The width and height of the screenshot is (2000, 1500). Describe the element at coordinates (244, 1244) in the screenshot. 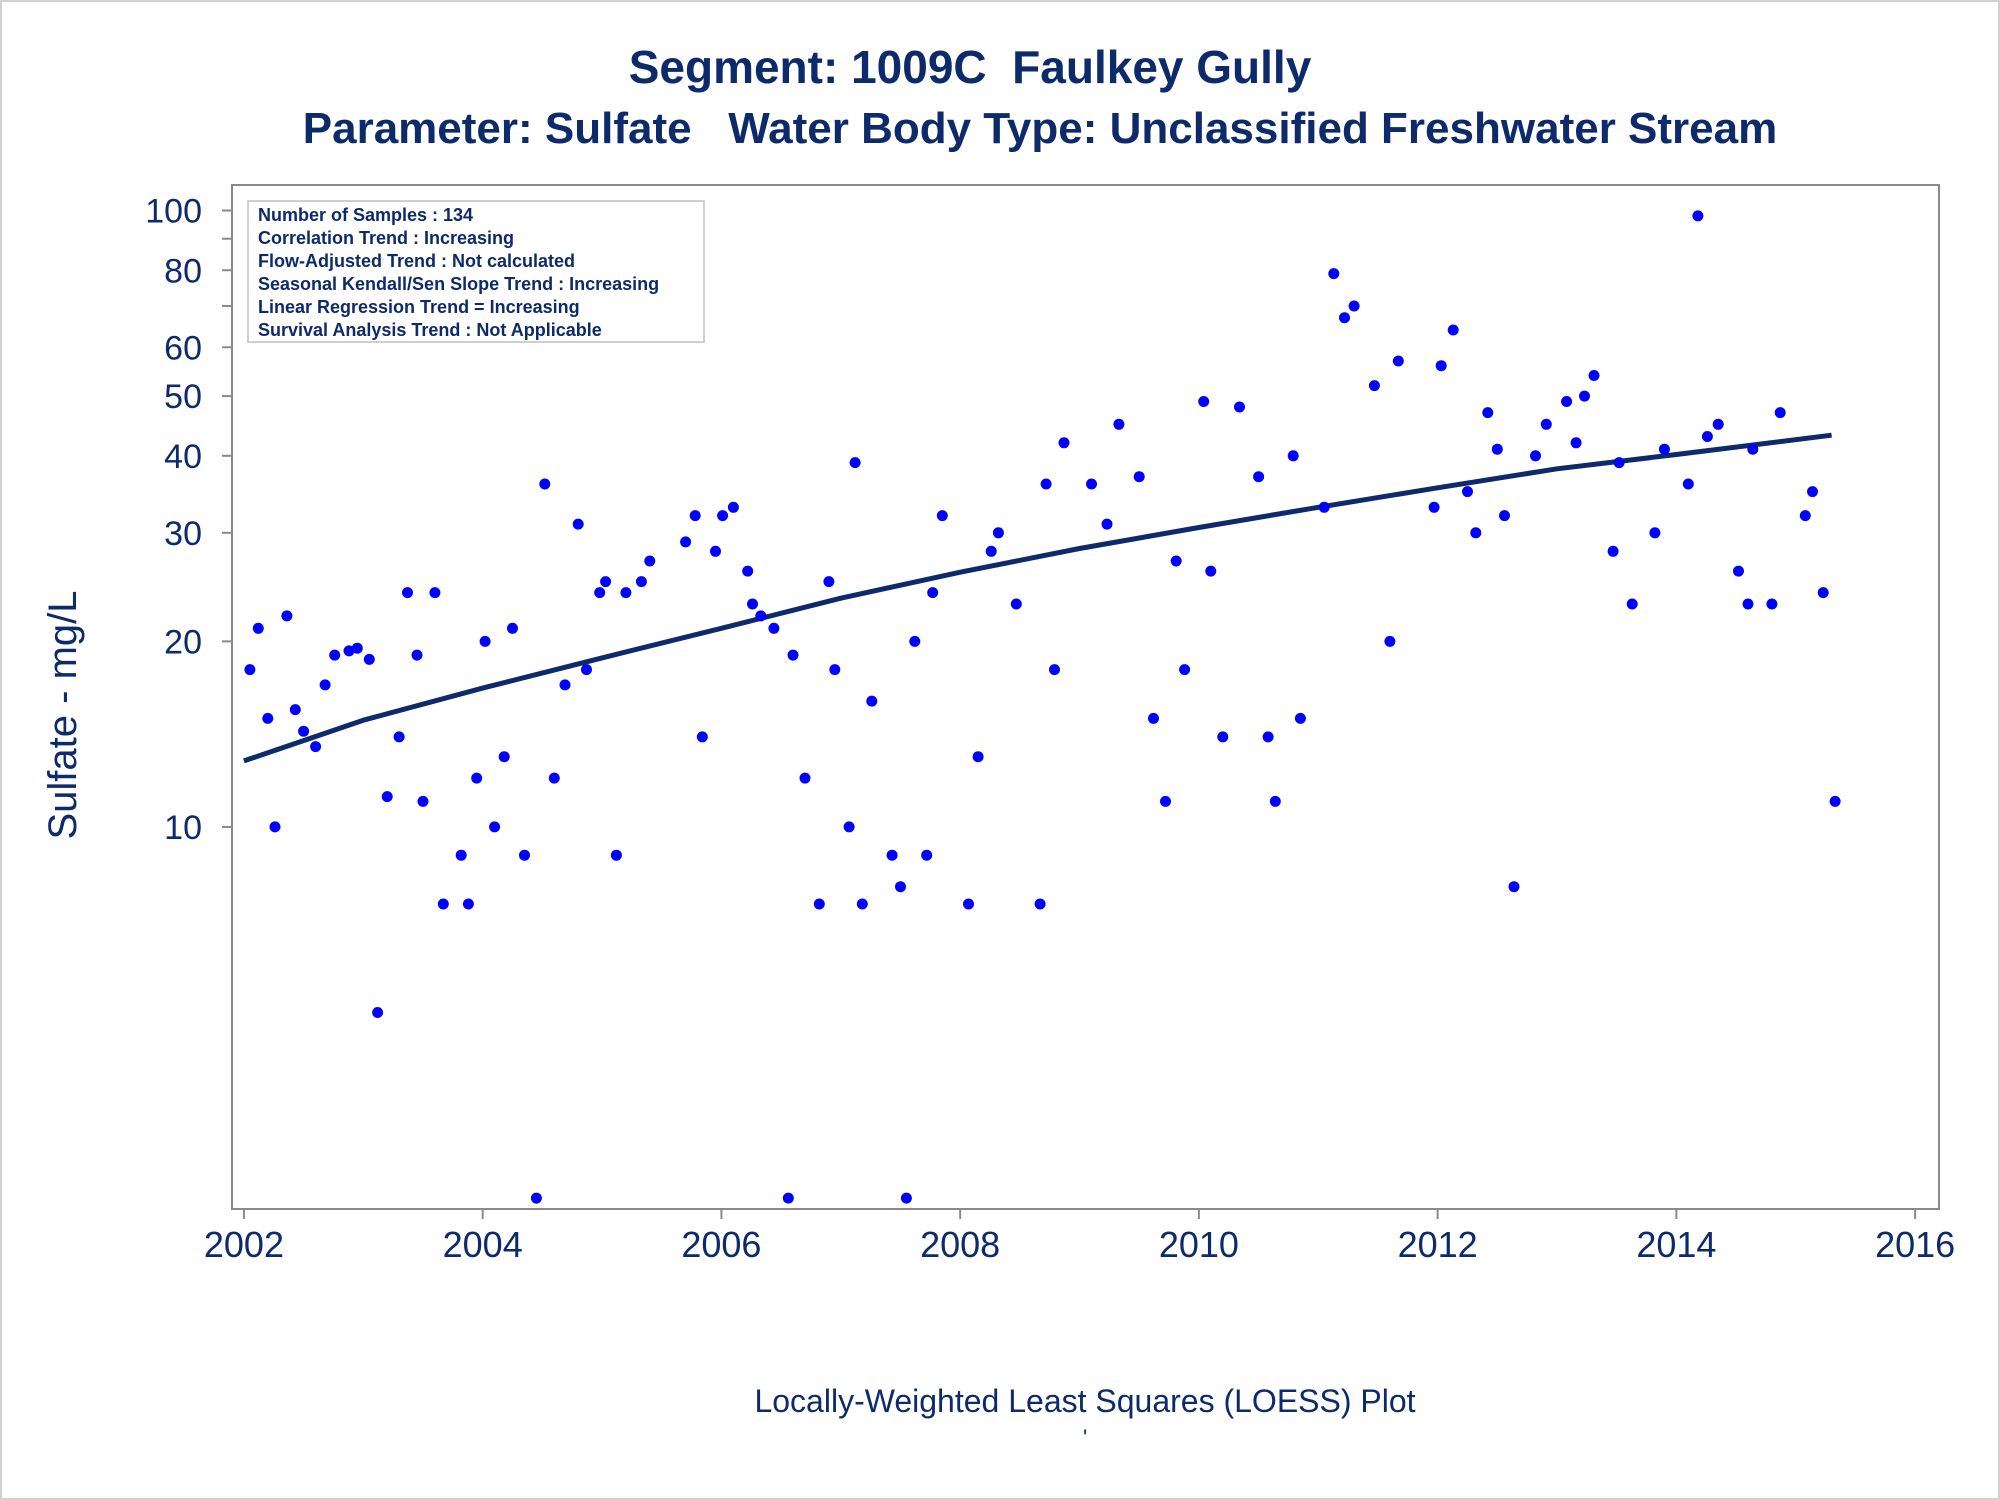

I see `x-tick-label: 2002` at that location.